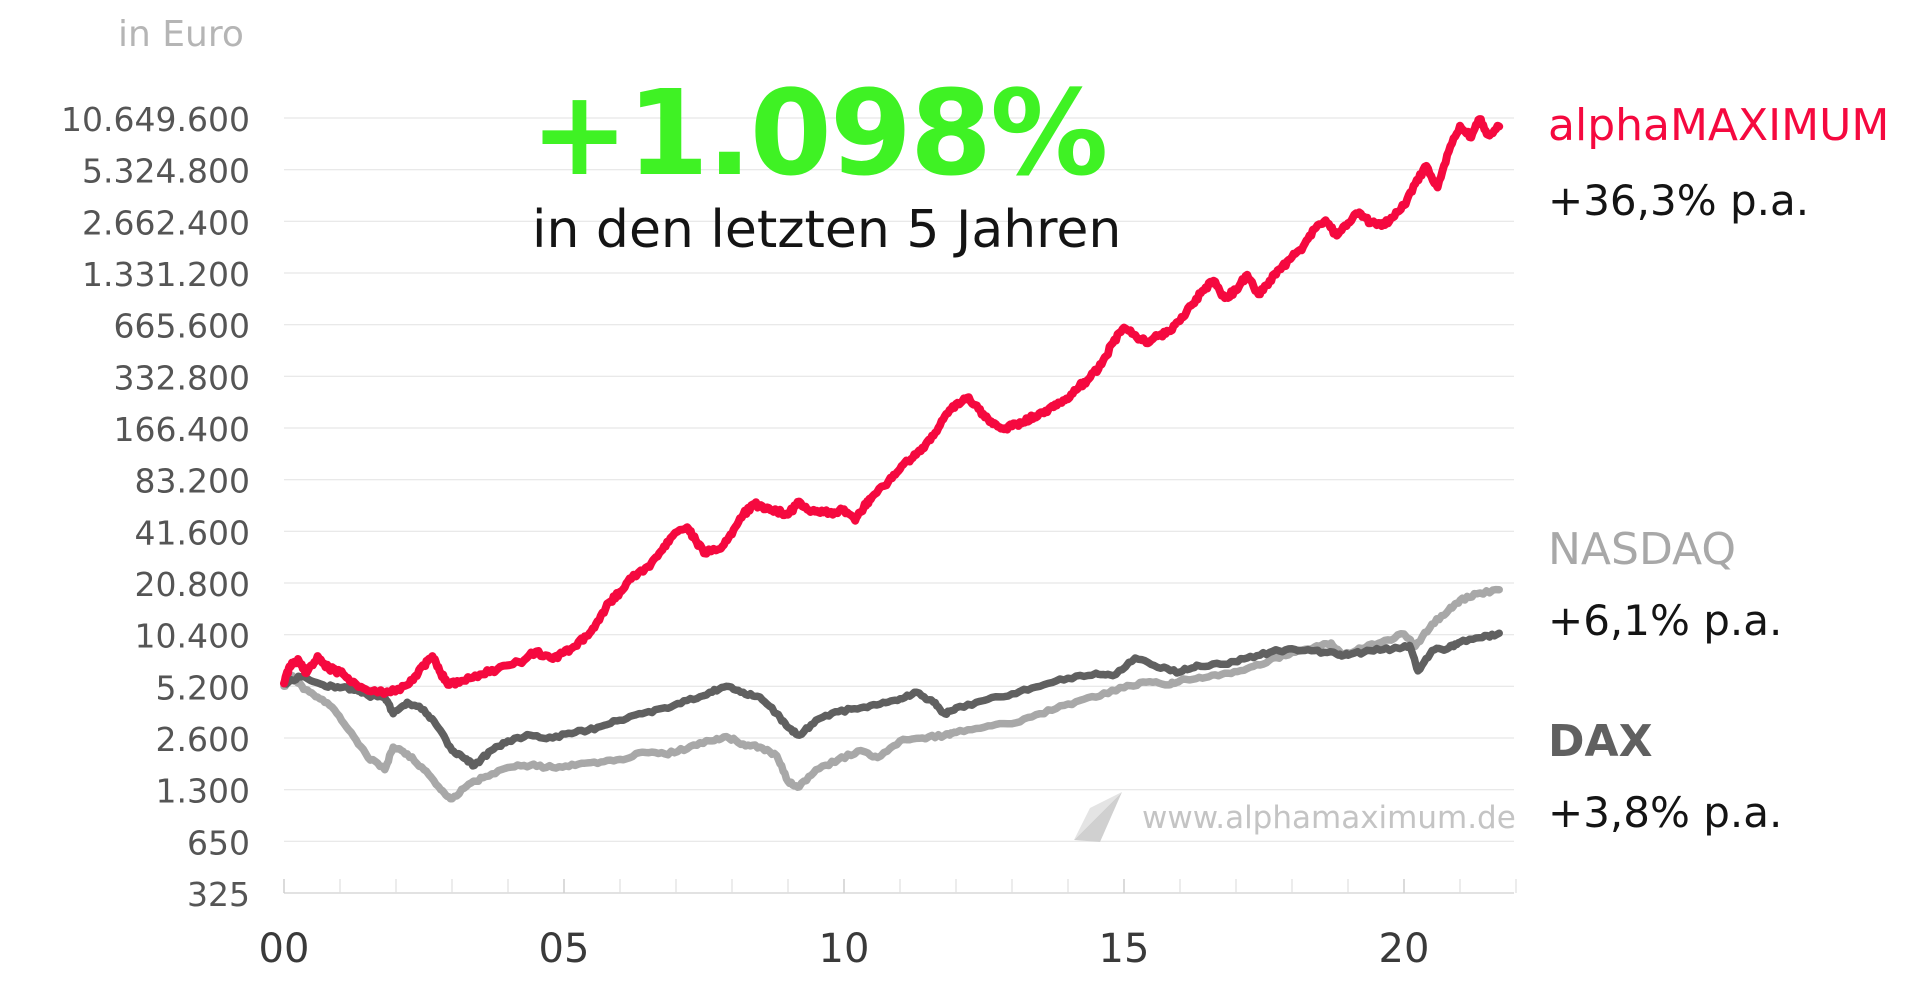  What do you see at coordinates (192, 481) in the screenshot?
I see `y-tick-label: 83.200` at bounding box center [192, 481].